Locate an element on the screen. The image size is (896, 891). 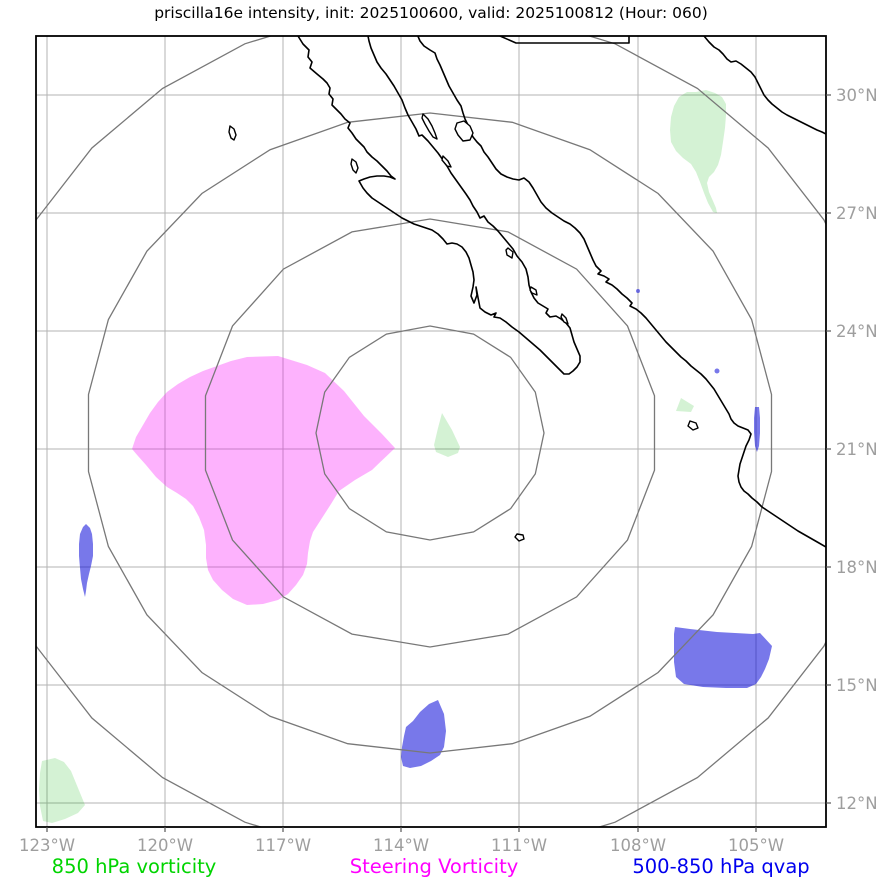
steering-vorticity-region is located at coordinates (263, 480).